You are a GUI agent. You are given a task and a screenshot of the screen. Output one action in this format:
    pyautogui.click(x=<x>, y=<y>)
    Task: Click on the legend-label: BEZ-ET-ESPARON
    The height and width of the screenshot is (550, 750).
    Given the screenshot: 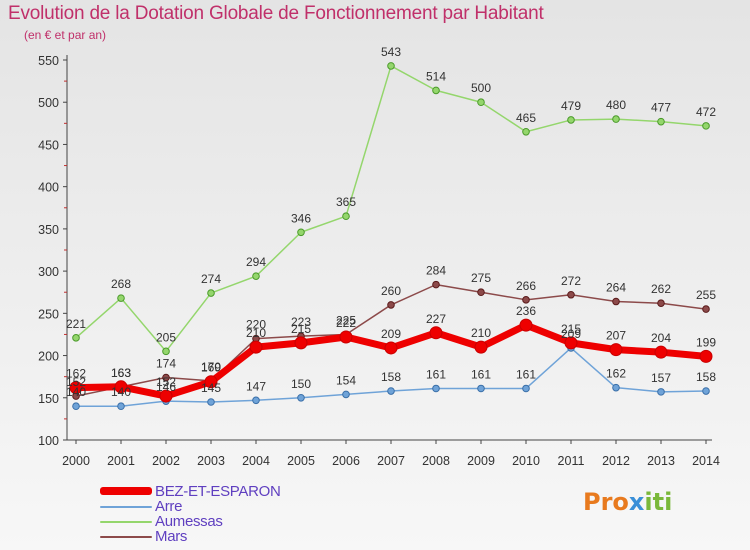 What is the action you would take?
    pyautogui.click(x=218, y=491)
    